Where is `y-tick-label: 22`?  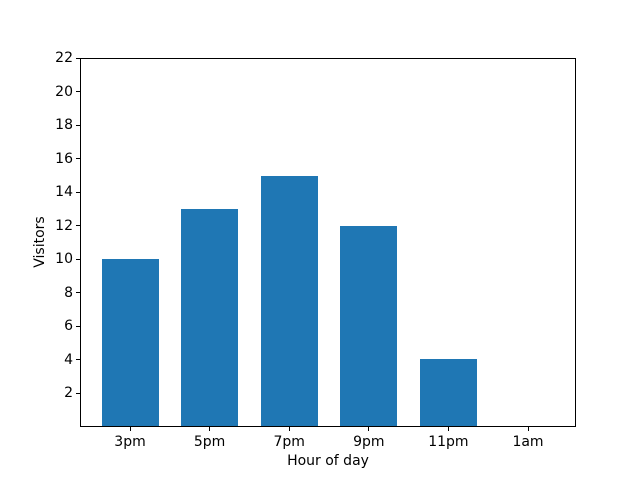 y-tick-label: 22 is located at coordinates (64, 58).